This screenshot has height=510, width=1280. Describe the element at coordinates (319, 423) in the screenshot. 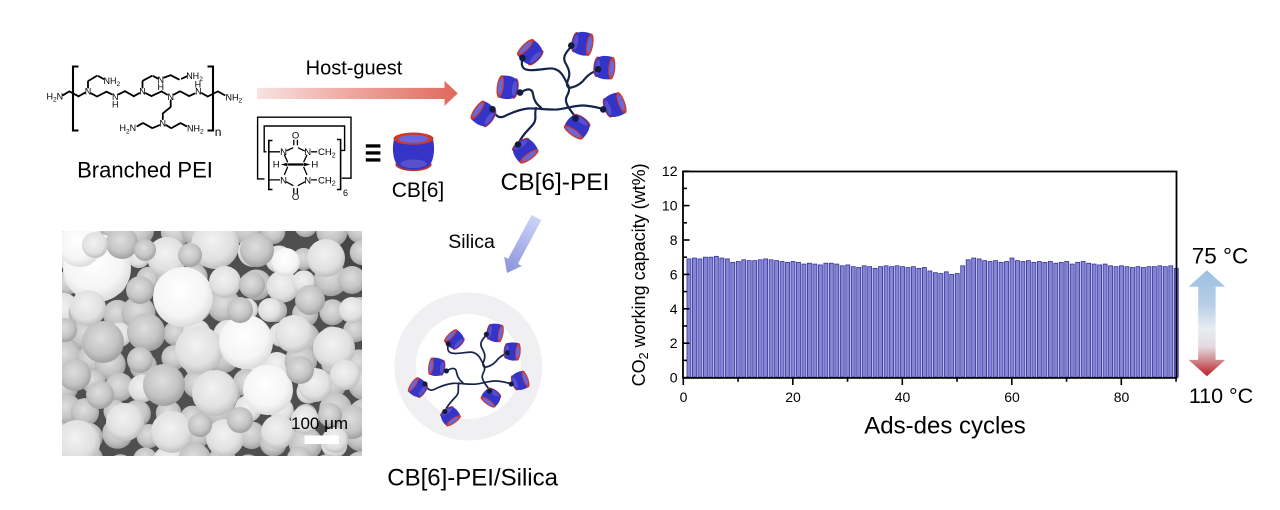

I see `svg-text: 100 μm` at that location.